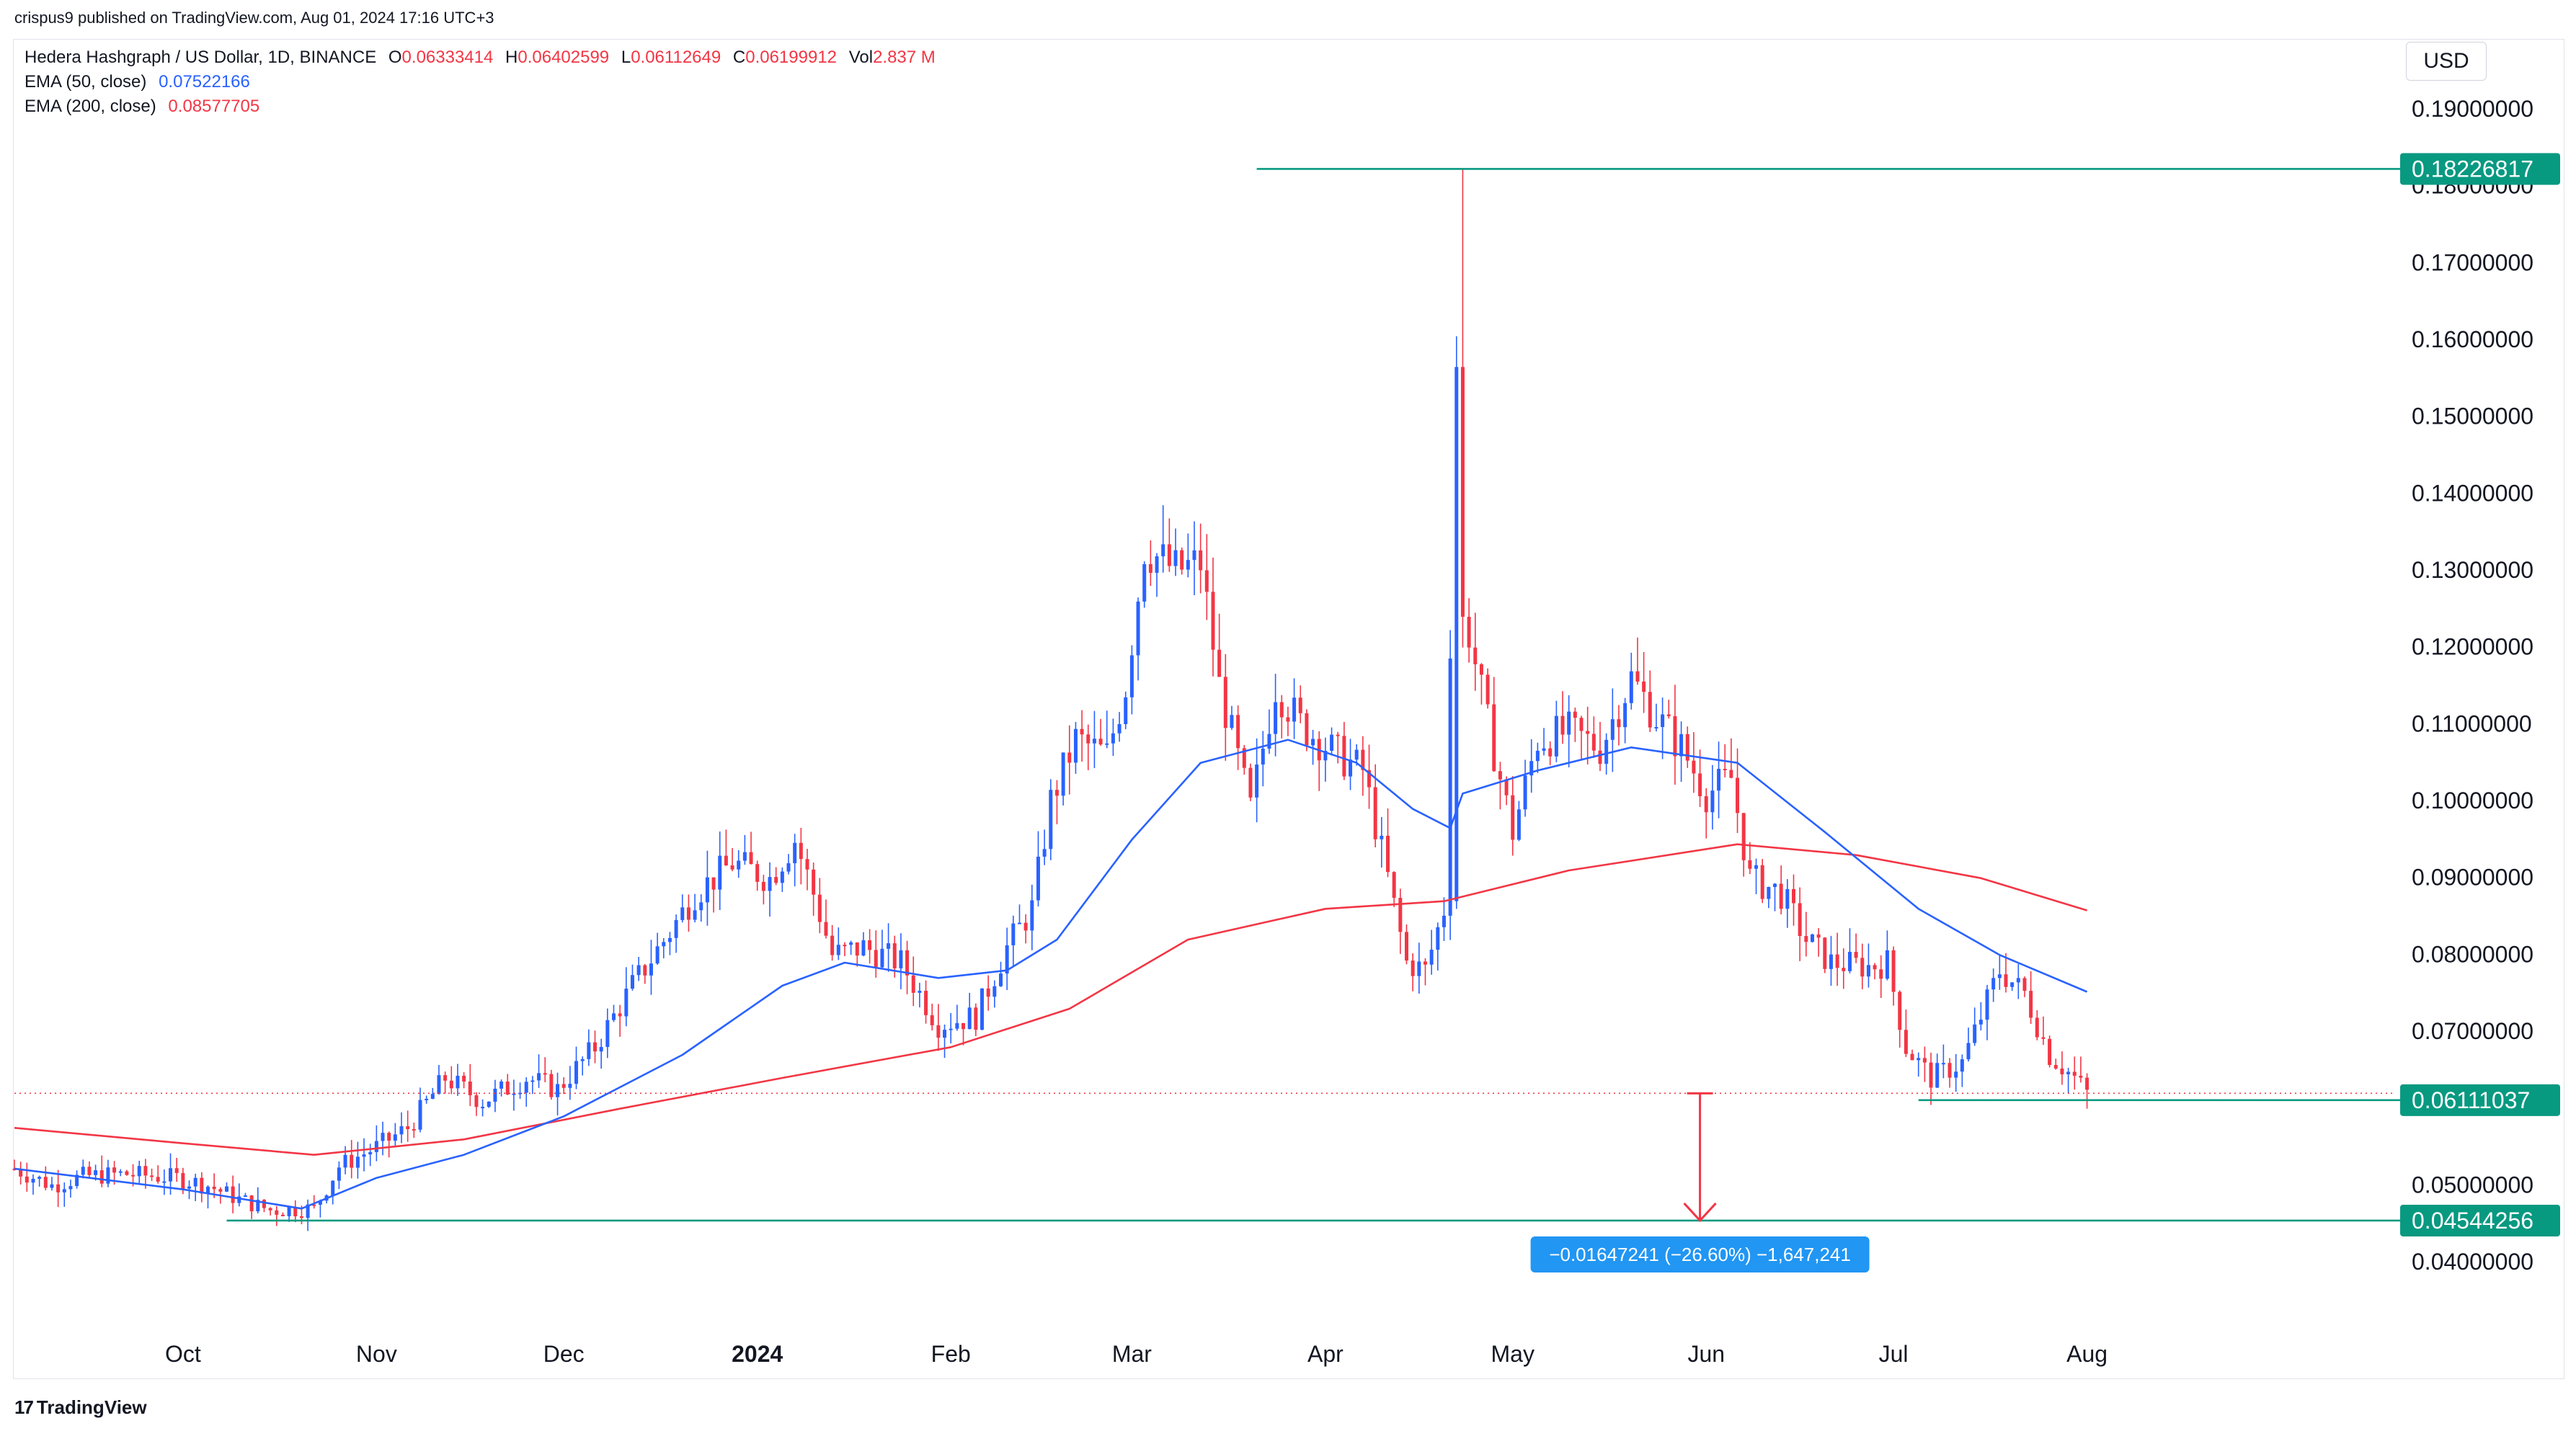 The width and height of the screenshot is (2576, 1431). I want to click on y-tick-label: 0.19000000, so click(2472, 109).